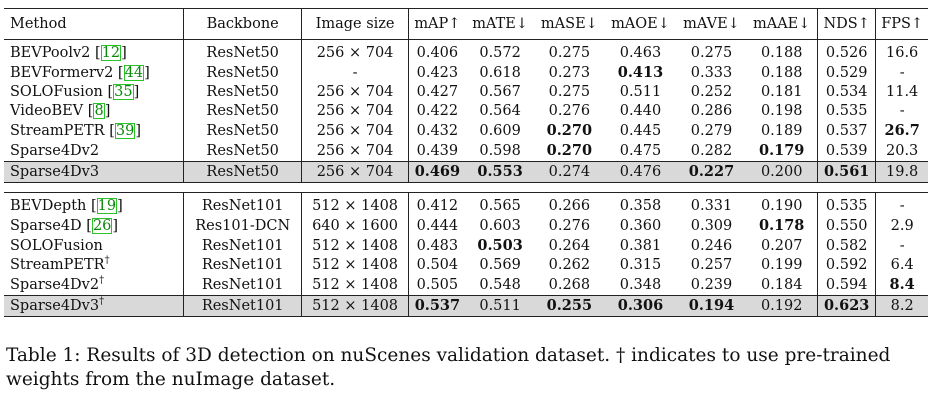 Image resolution: width=932 pixels, height=400 pixels. Describe the element at coordinates (55, 305) in the screenshot. I see `method-name: Sparse4Dv3` at that location.